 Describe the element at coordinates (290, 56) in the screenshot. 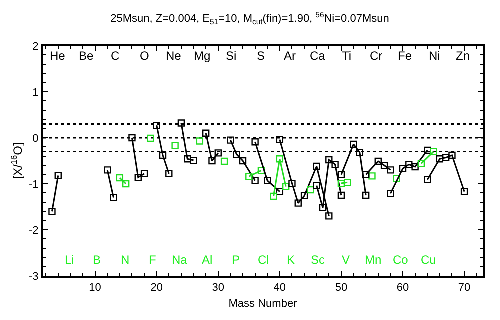

I see `annotation: Ar` at that location.